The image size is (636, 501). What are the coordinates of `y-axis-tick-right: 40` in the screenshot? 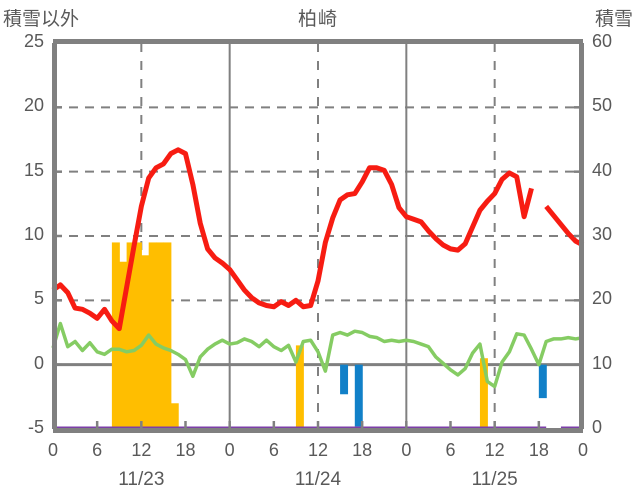 It's located at (602, 169).